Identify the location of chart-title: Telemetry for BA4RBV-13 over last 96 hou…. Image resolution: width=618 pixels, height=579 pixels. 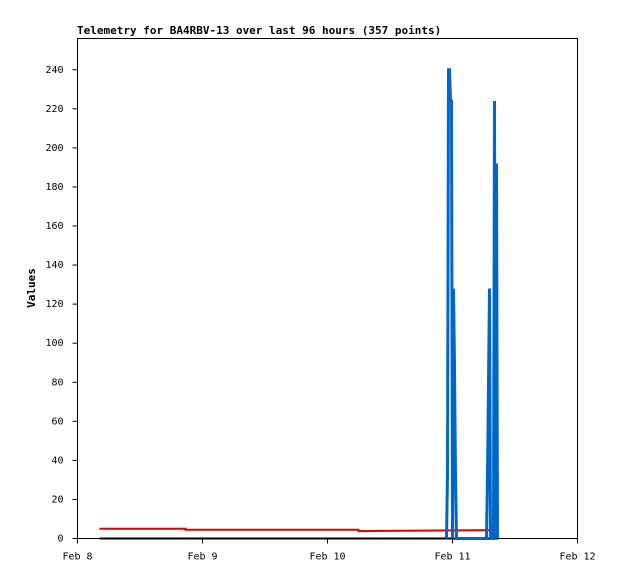
(259, 30).